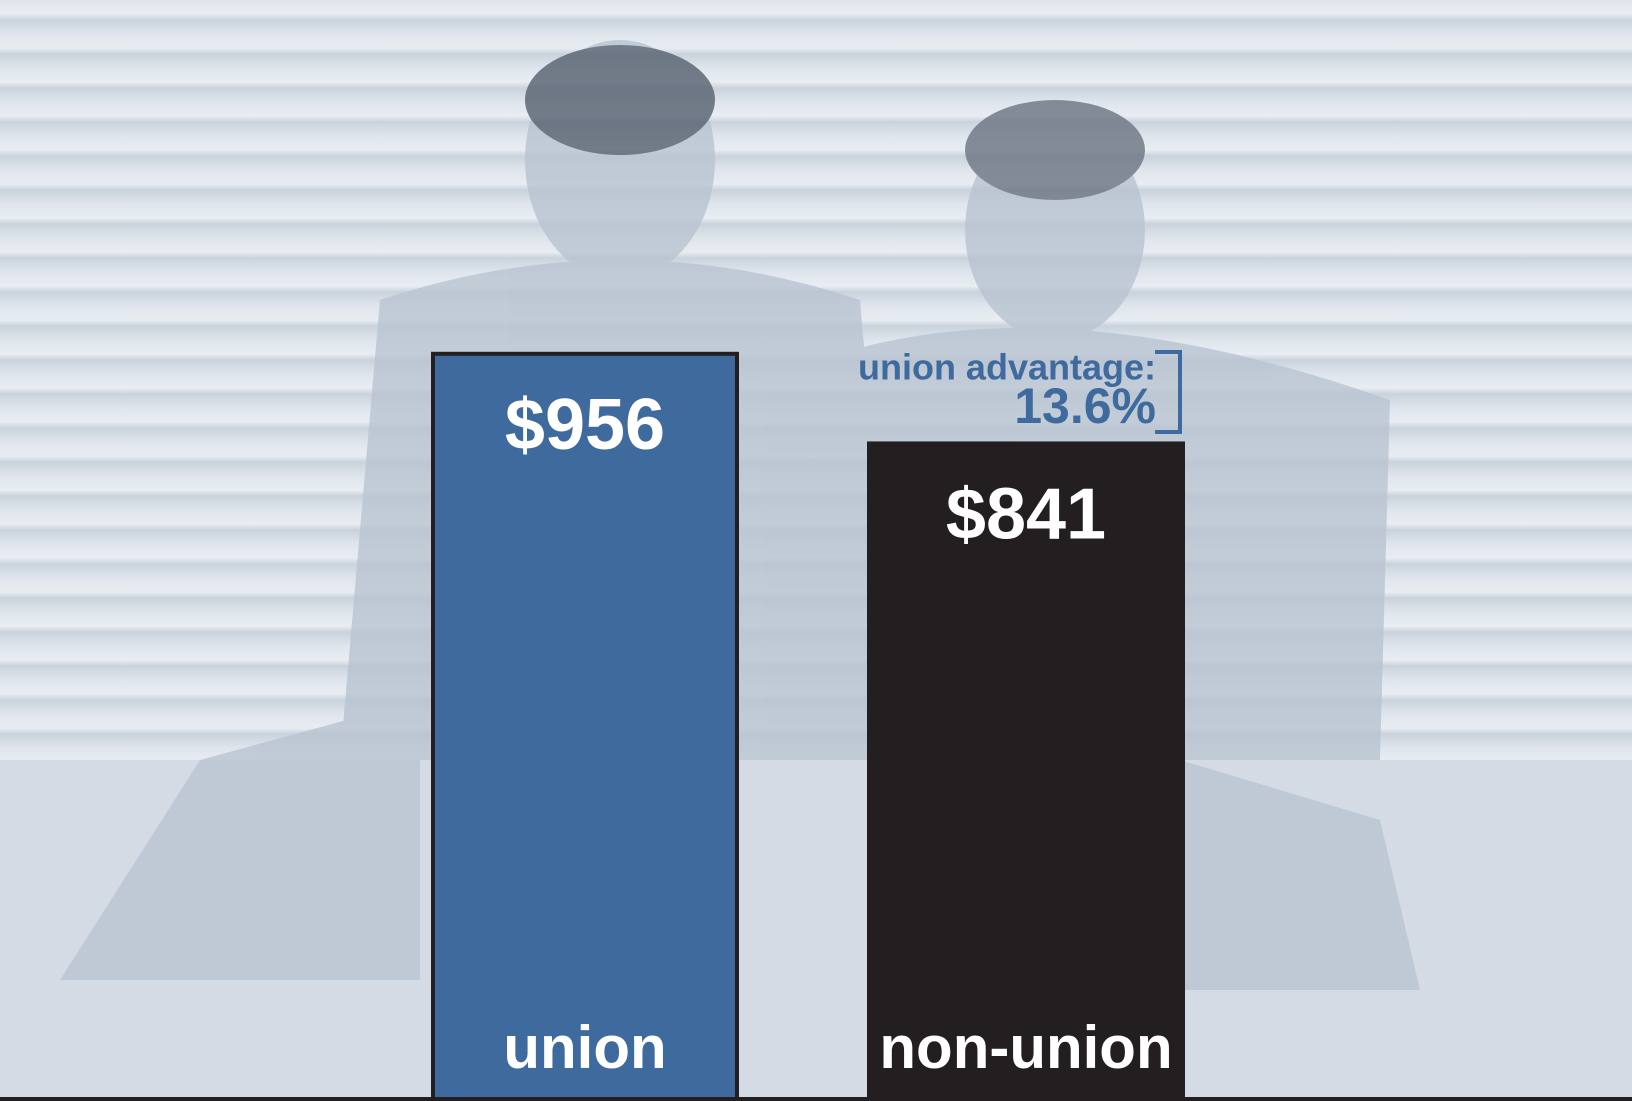 This screenshot has height=1101, width=1632. I want to click on annotation-value: 13.6%, so click(1085, 406).